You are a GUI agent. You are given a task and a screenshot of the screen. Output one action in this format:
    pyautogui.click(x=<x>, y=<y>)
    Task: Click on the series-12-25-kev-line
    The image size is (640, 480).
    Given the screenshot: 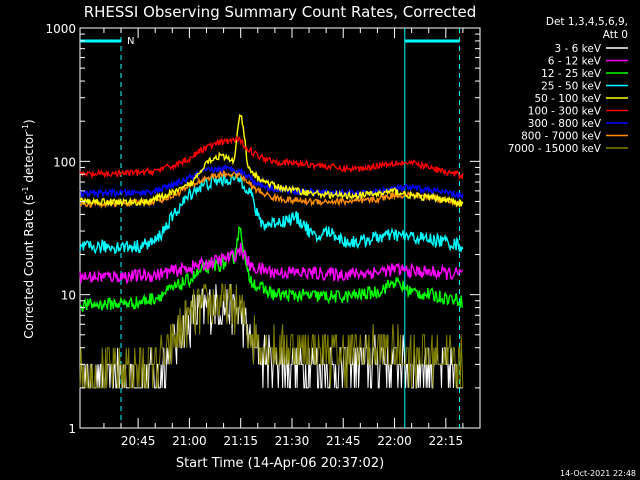 What is the action you would take?
    pyautogui.click(x=271, y=268)
    